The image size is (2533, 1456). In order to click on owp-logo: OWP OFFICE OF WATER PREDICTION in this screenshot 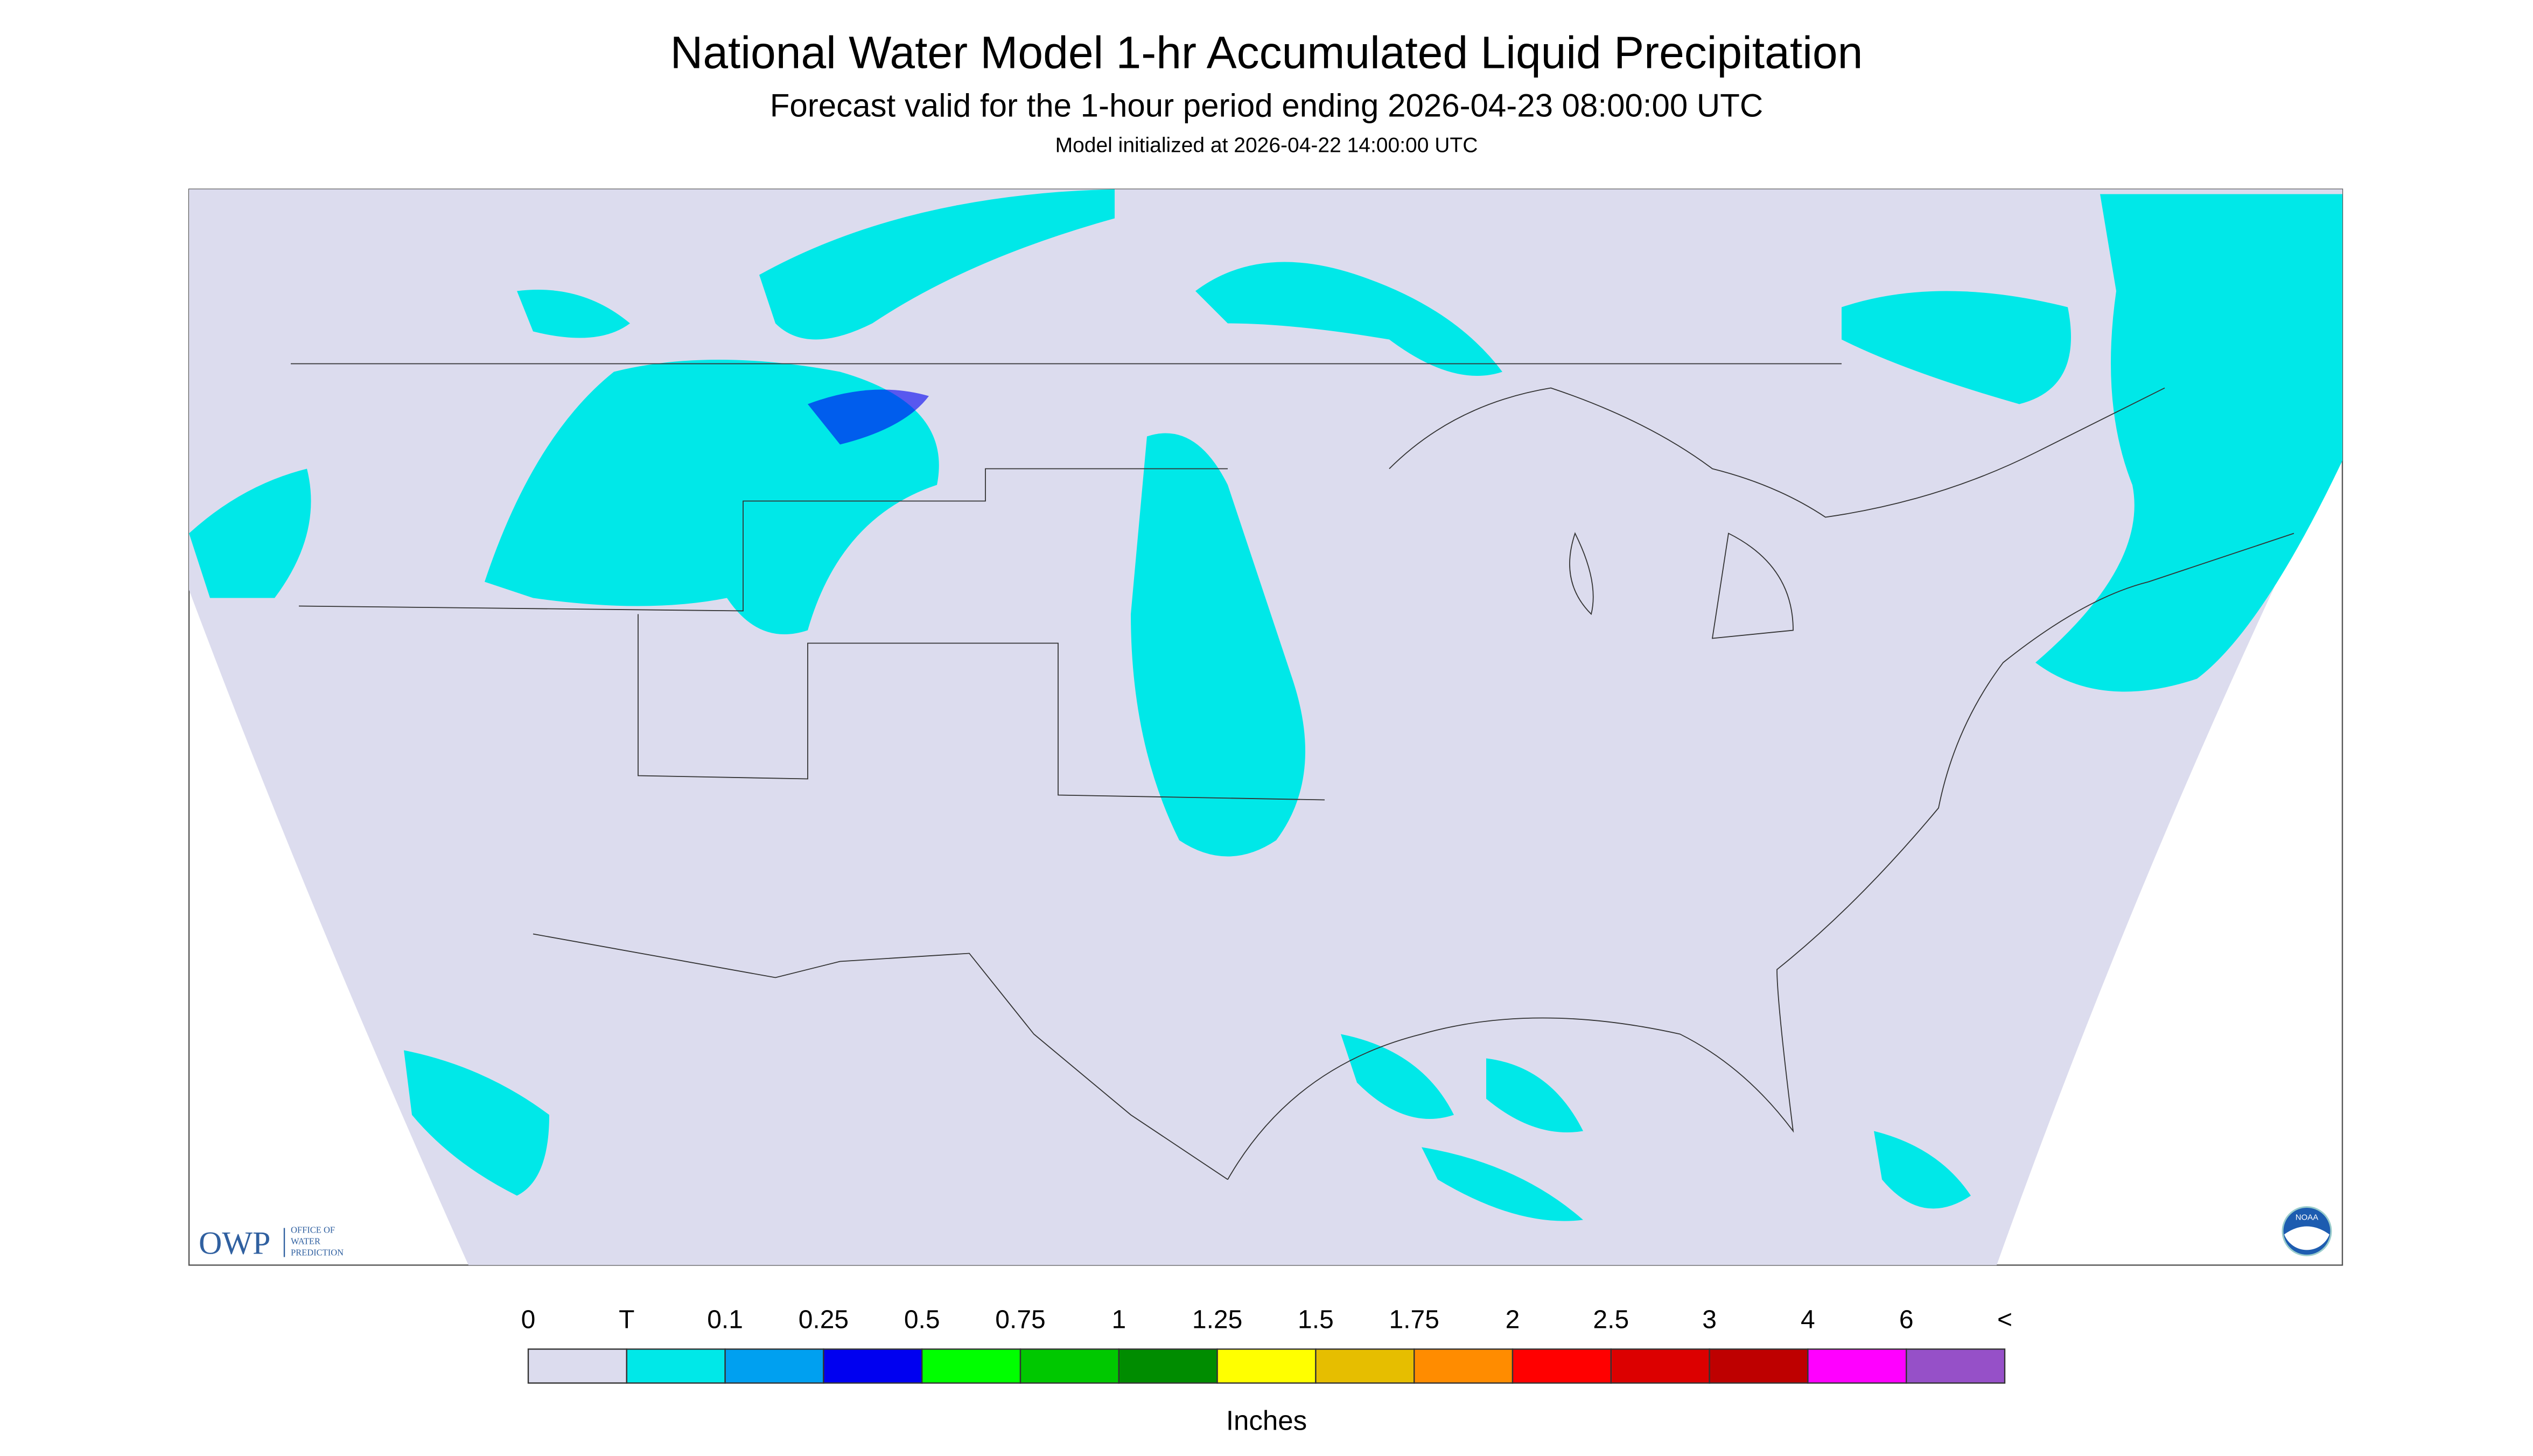, I will do `click(271, 1243)`.